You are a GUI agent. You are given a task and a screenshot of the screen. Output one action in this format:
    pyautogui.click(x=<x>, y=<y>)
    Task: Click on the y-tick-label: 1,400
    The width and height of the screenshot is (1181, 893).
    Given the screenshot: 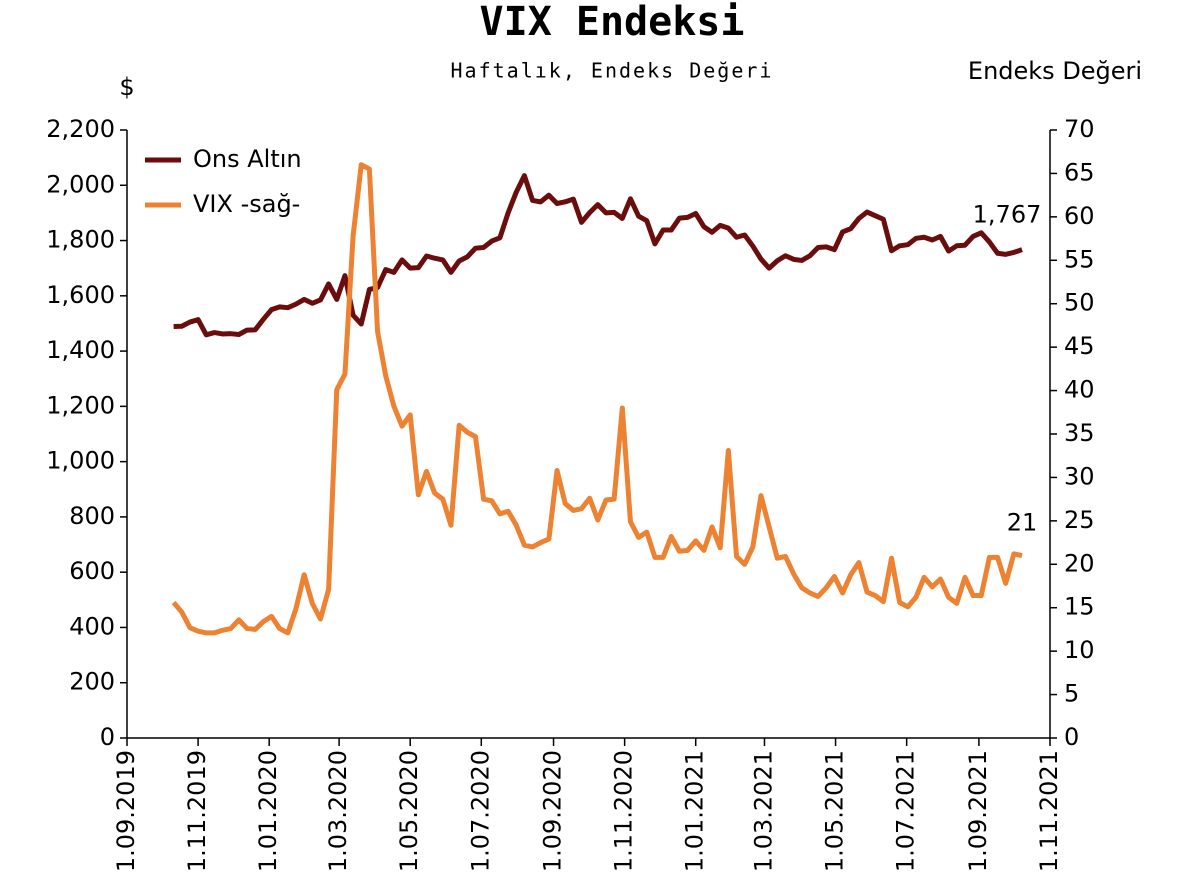 What is the action you would take?
    pyautogui.click(x=80, y=350)
    